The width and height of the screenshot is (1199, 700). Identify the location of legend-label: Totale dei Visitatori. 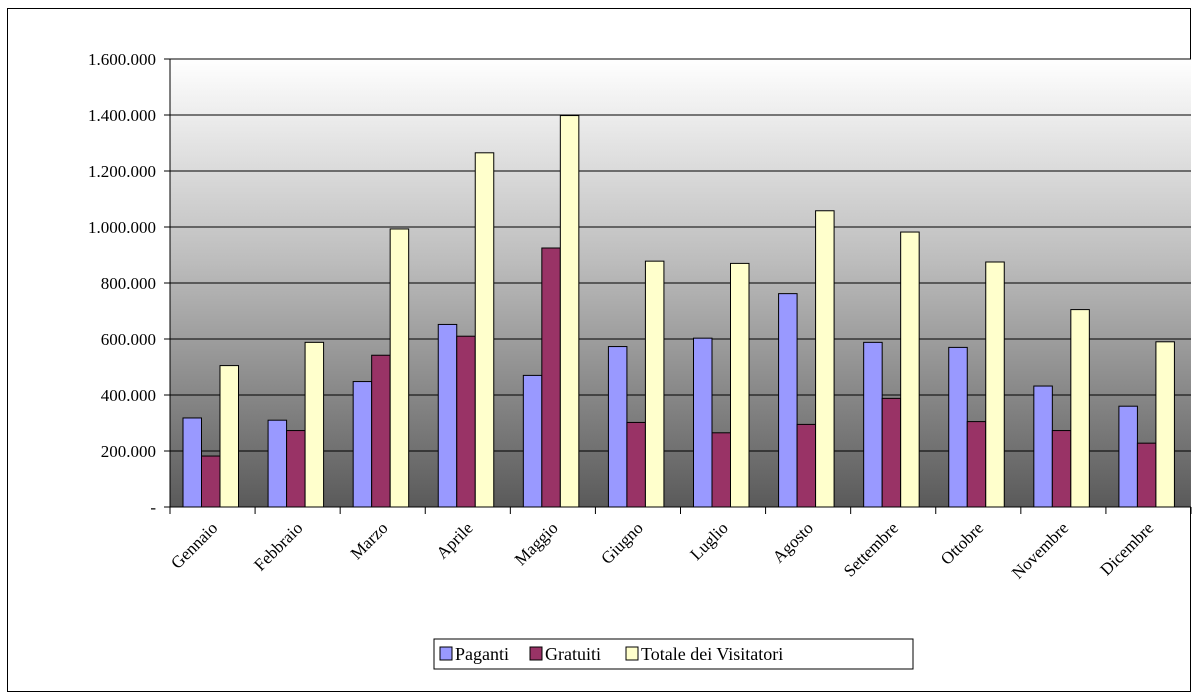
(712, 654).